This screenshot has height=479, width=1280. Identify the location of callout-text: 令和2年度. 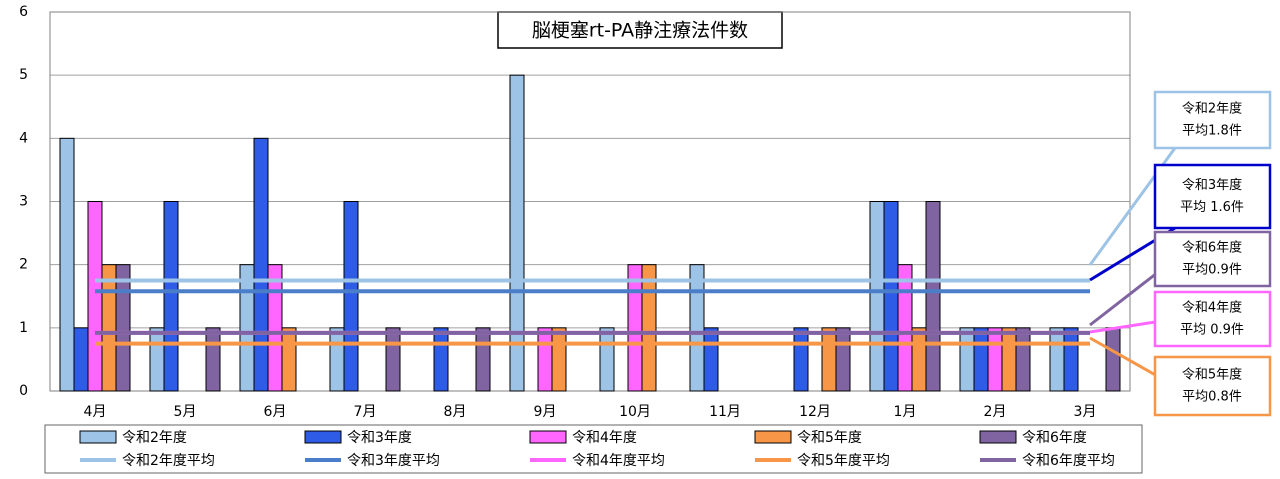
(1212, 109).